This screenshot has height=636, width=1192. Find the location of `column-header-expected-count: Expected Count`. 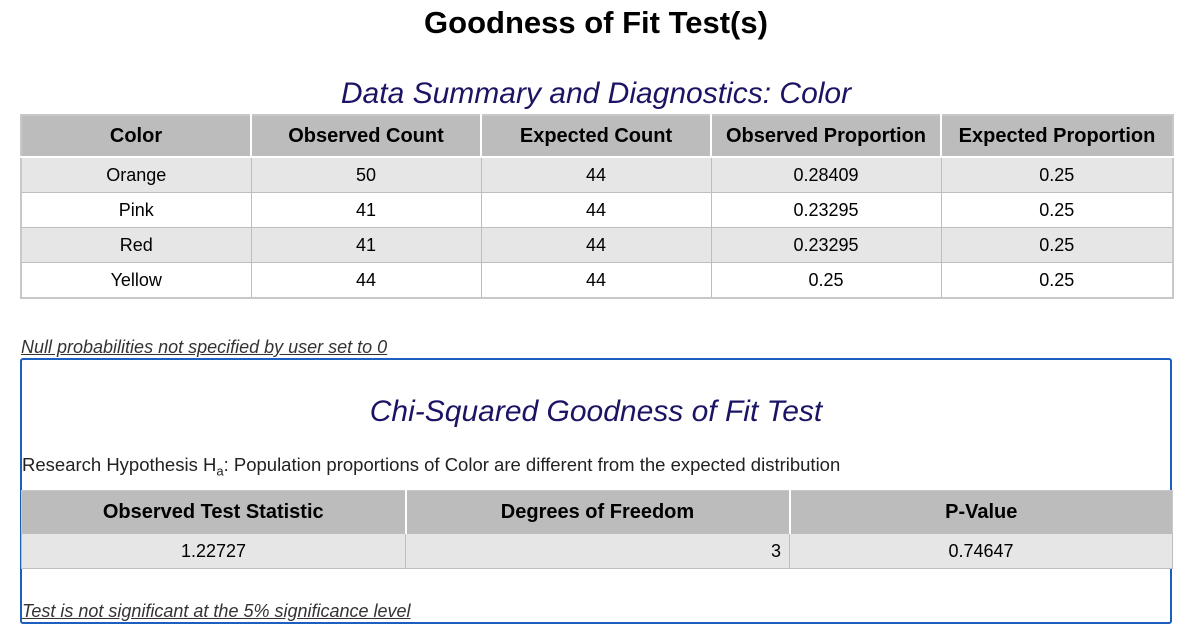

column-header-expected-count: Expected Count is located at coordinates (596, 136).